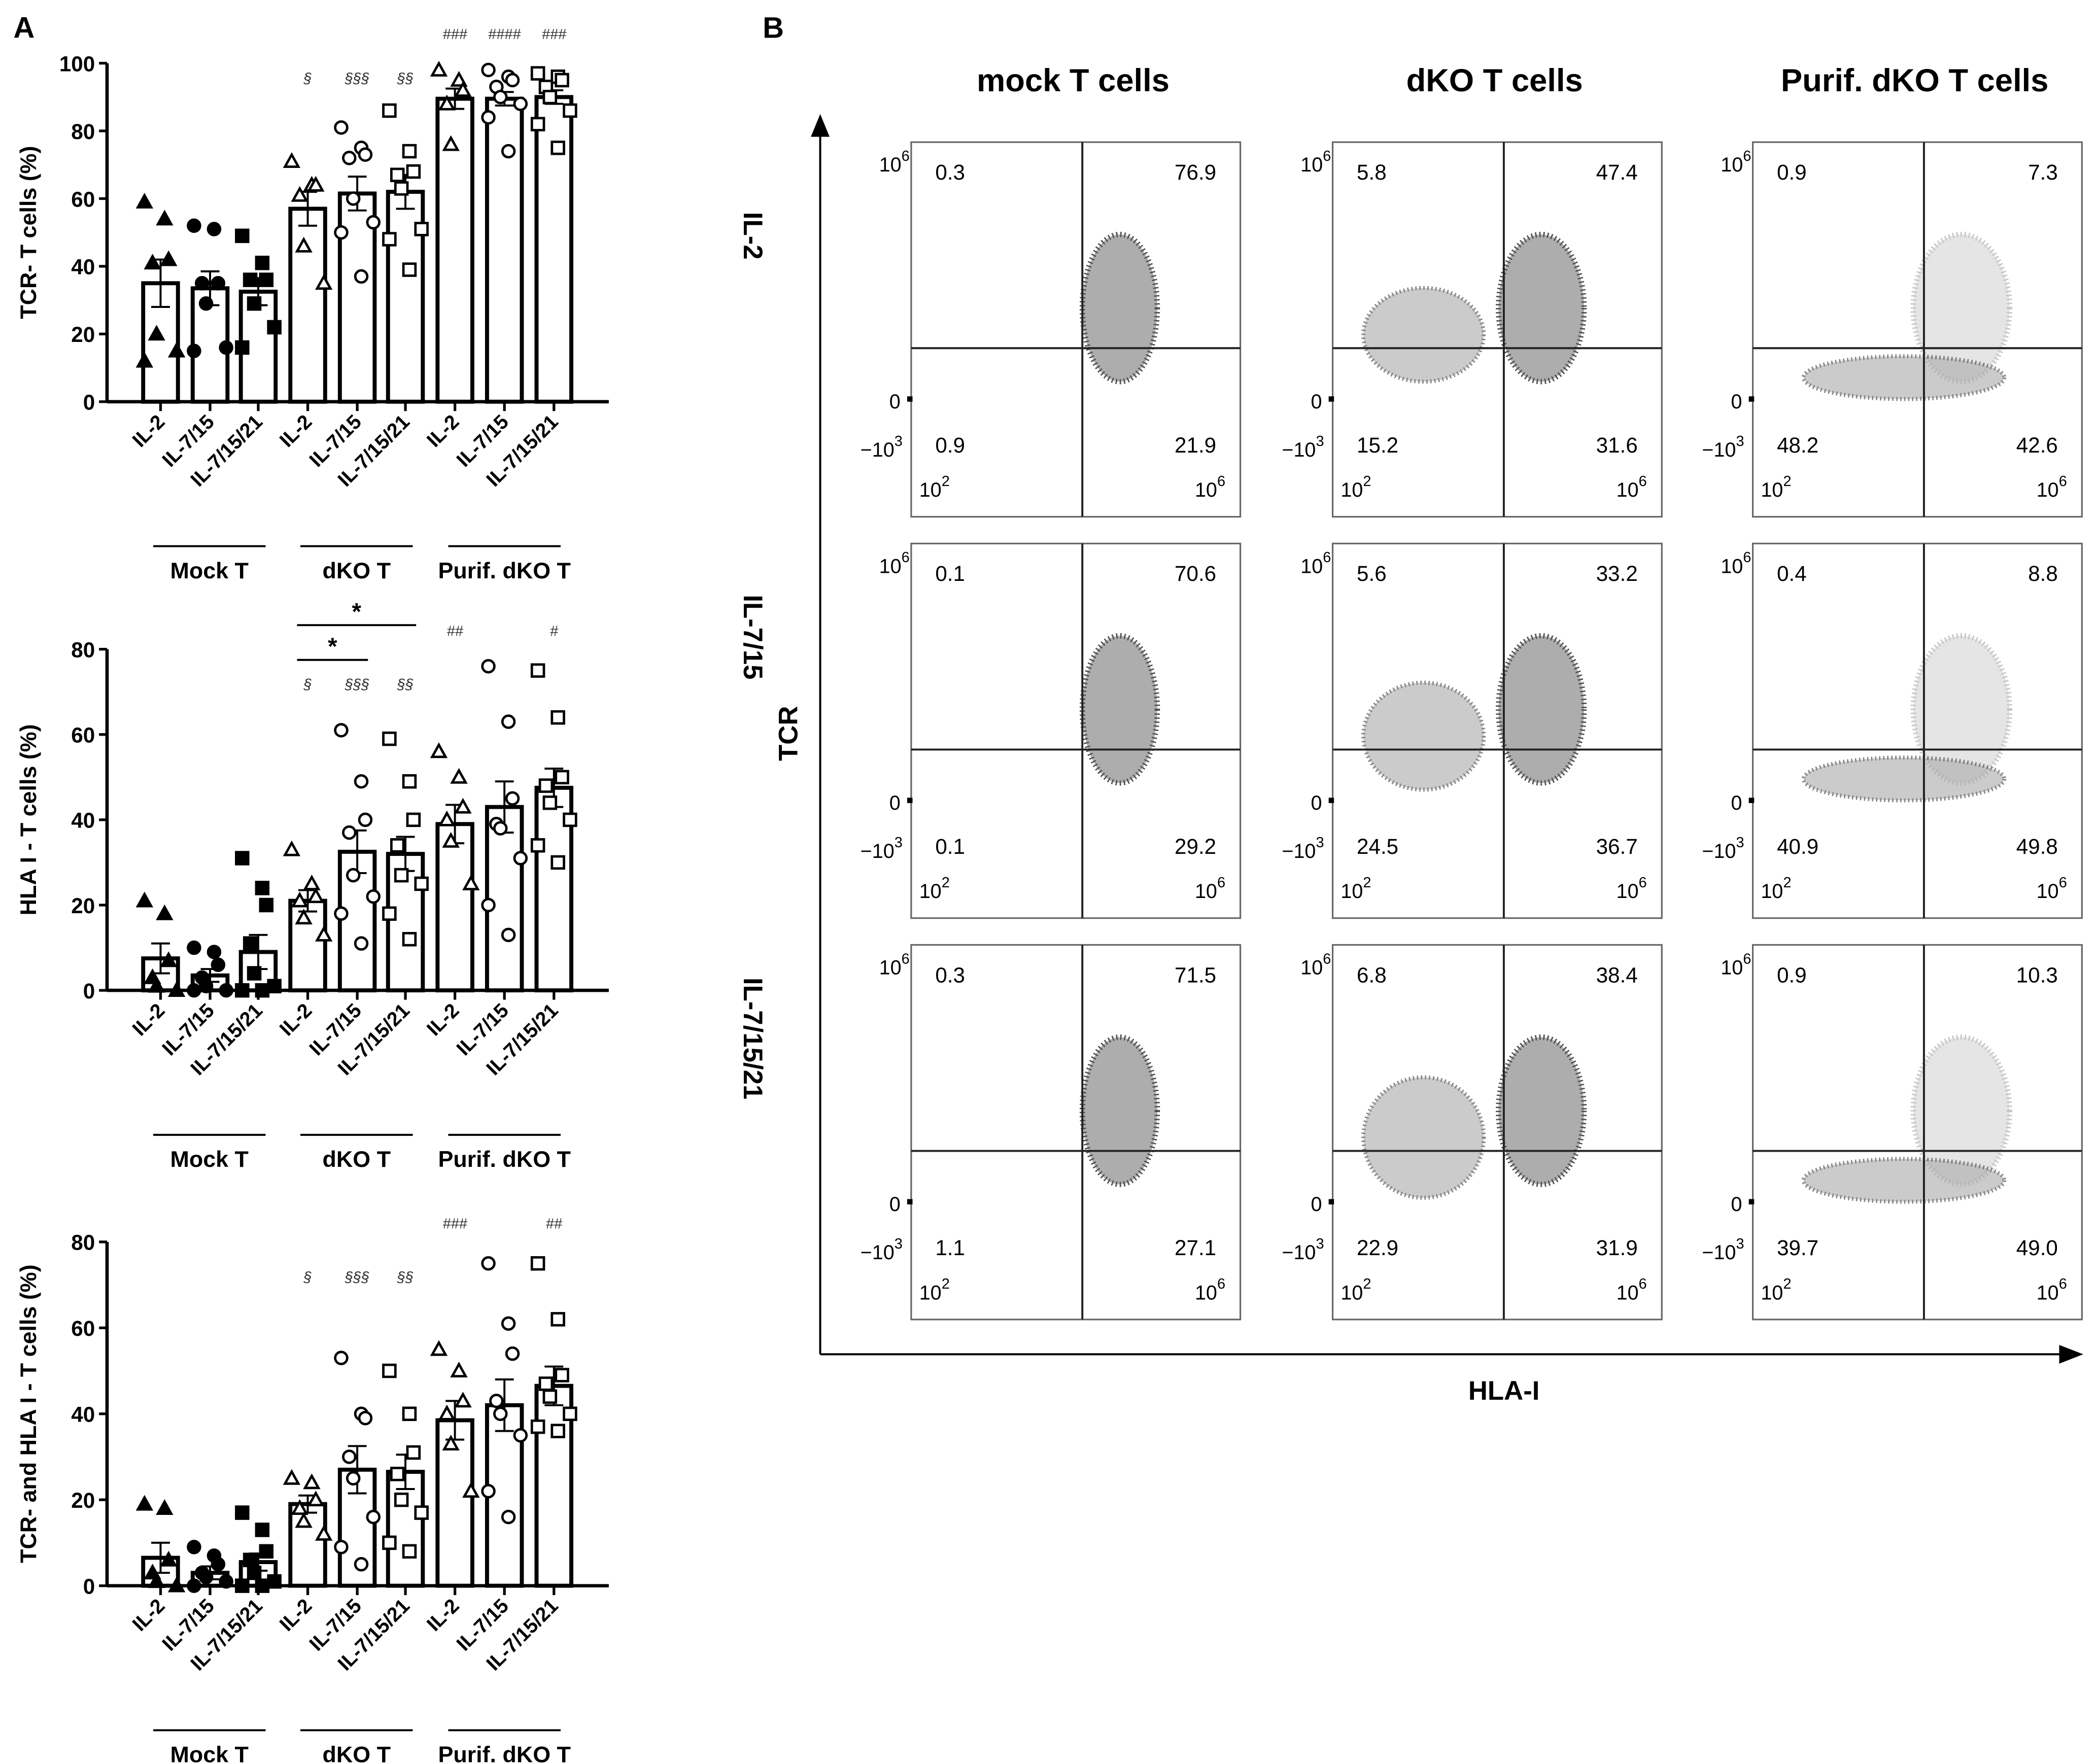  What do you see at coordinates (1377, 1248) in the screenshot?
I see `quadrant-lower-left: 22.9` at bounding box center [1377, 1248].